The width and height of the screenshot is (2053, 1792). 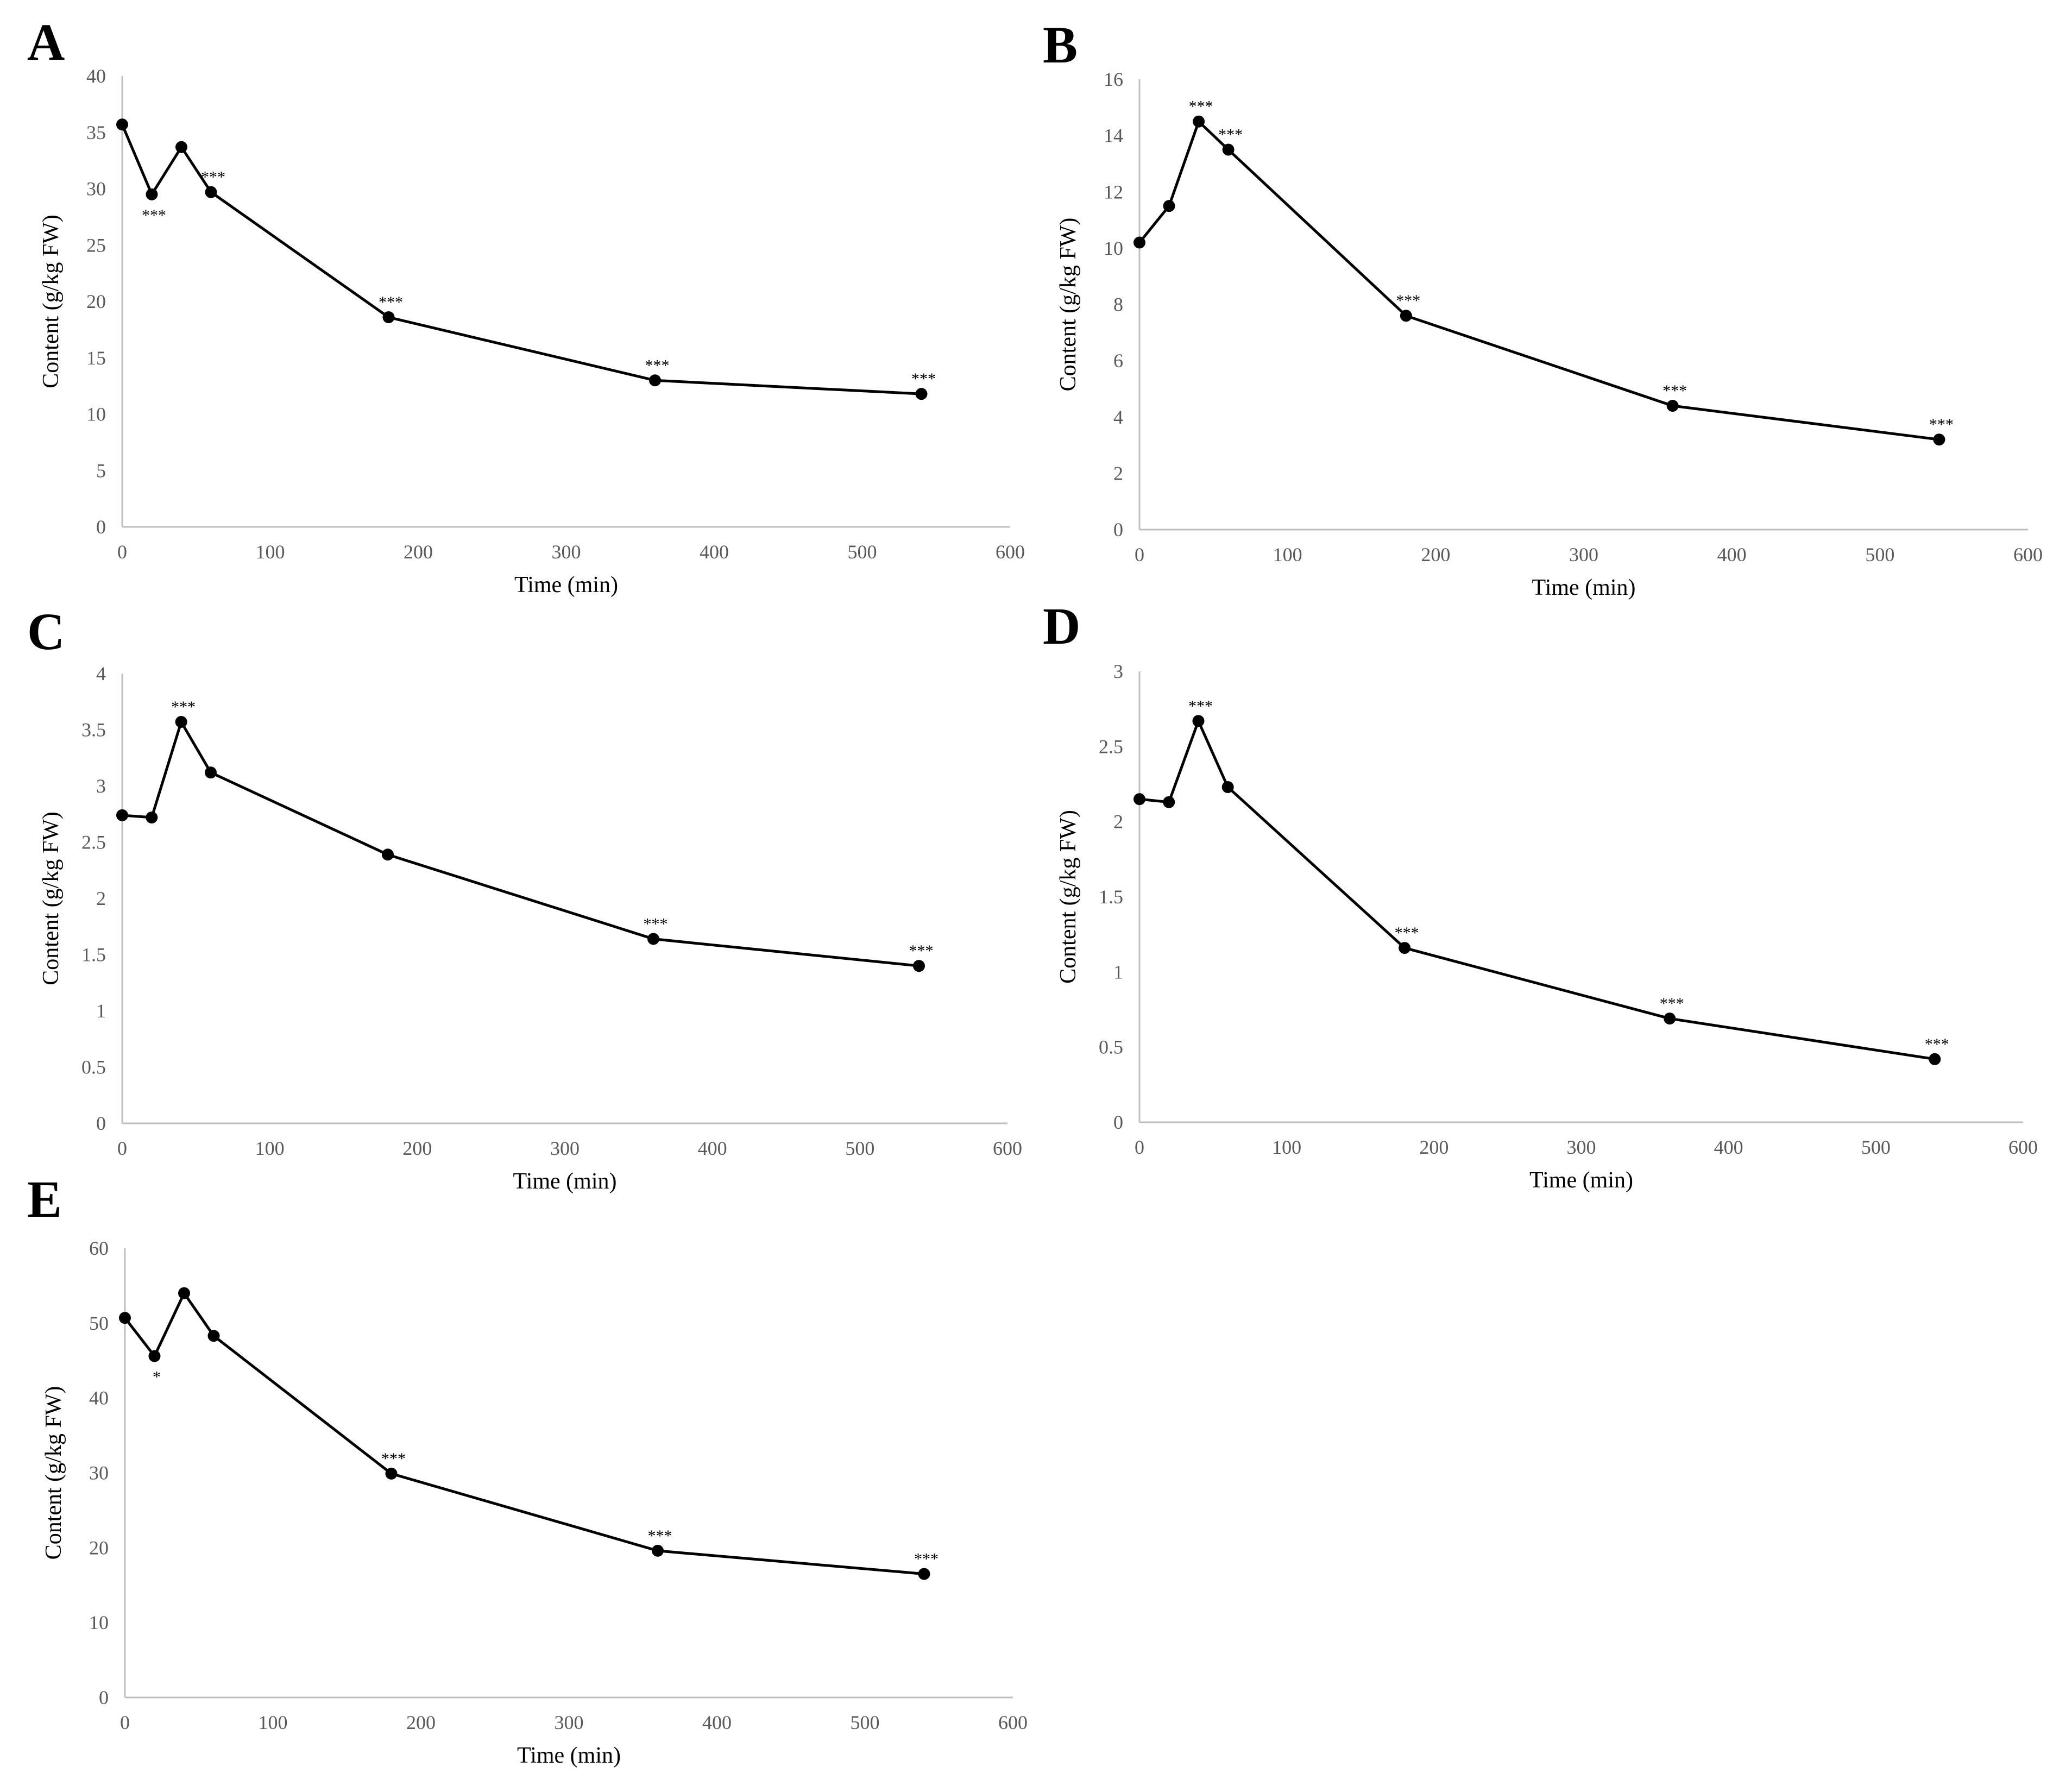 What do you see at coordinates (1118, 305) in the screenshot?
I see `y-tick-label: 8` at bounding box center [1118, 305].